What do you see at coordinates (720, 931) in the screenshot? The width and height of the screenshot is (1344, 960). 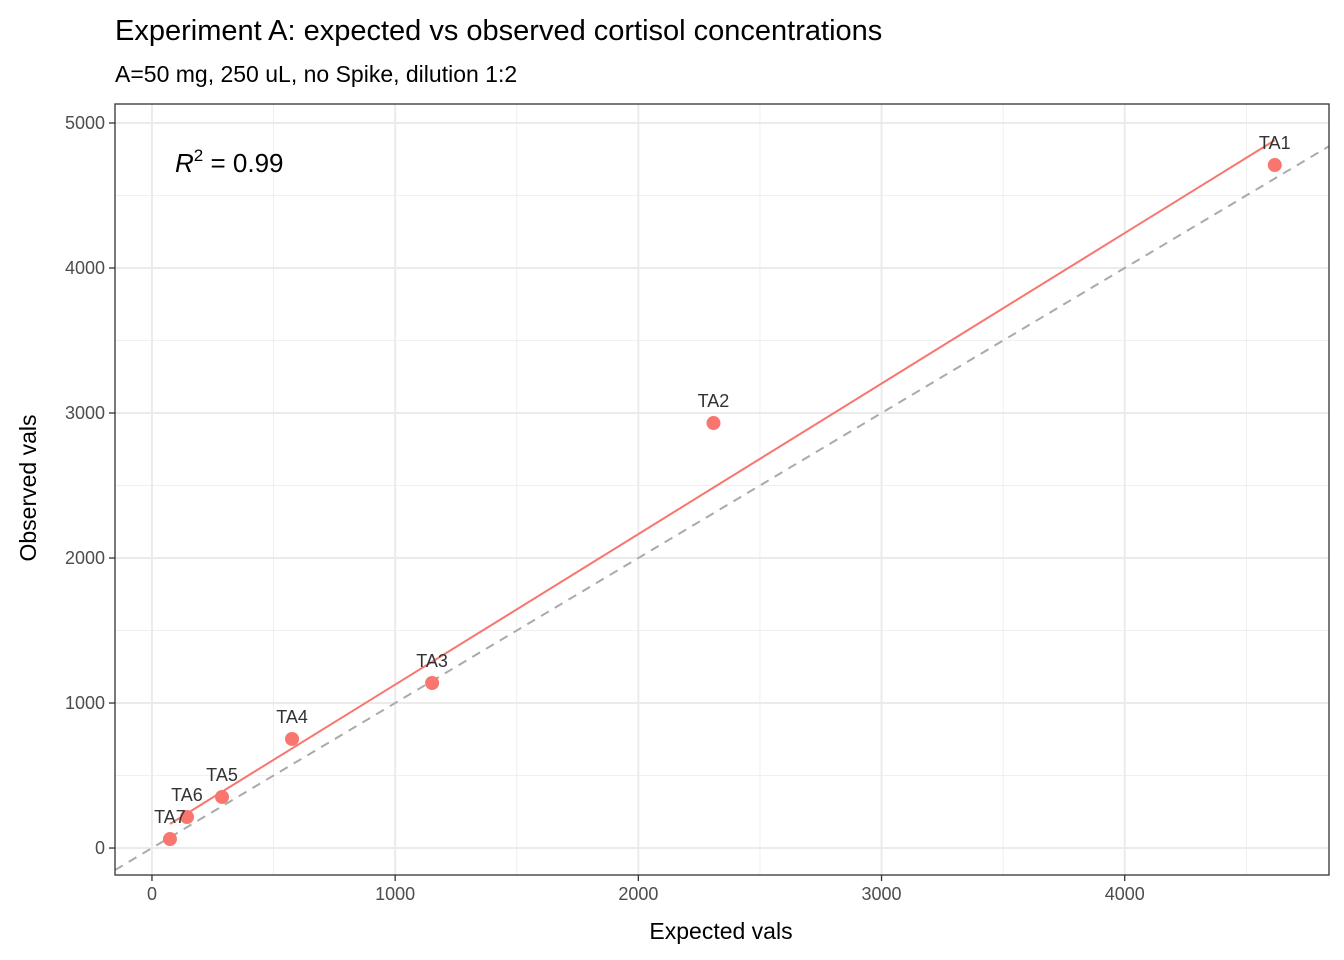 I see `x-axis-label: Expected vals` at bounding box center [720, 931].